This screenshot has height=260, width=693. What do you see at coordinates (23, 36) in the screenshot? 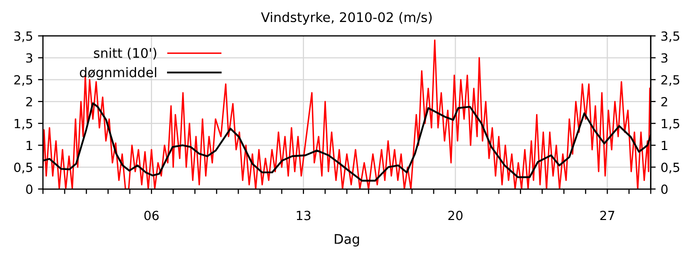
I see `y-tick-label: 3,5` at bounding box center [23, 36].